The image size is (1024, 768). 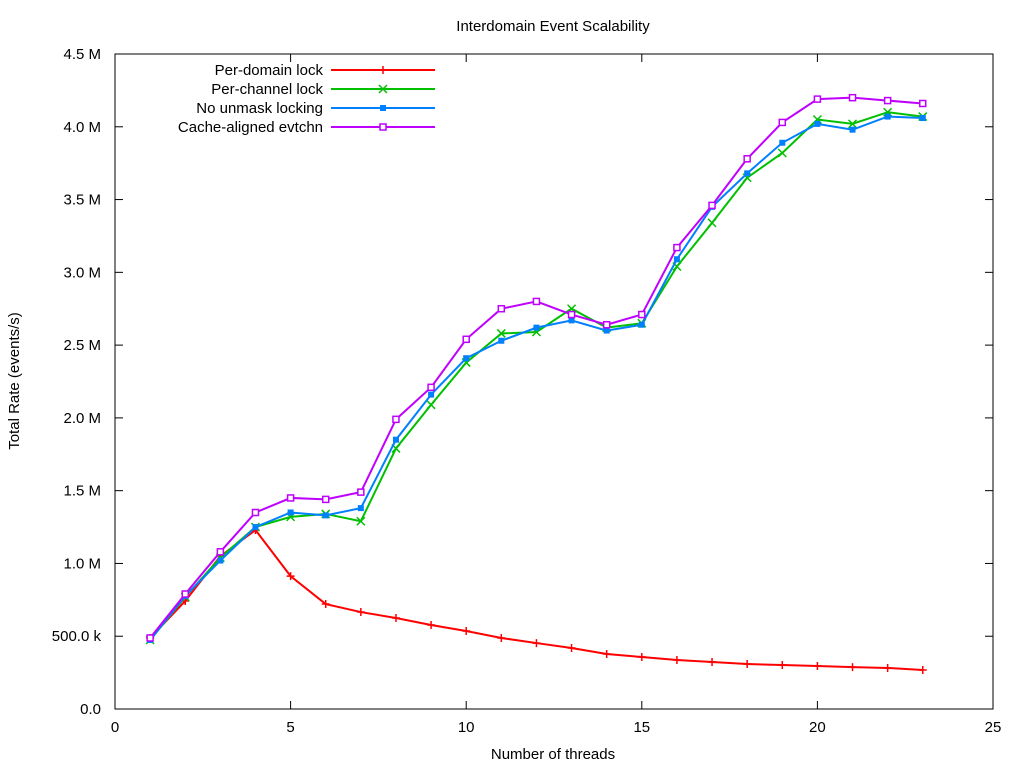 What do you see at coordinates (290, 727) in the screenshot?
I see `x-tick-label: 5` at bounding box center [290, 727].